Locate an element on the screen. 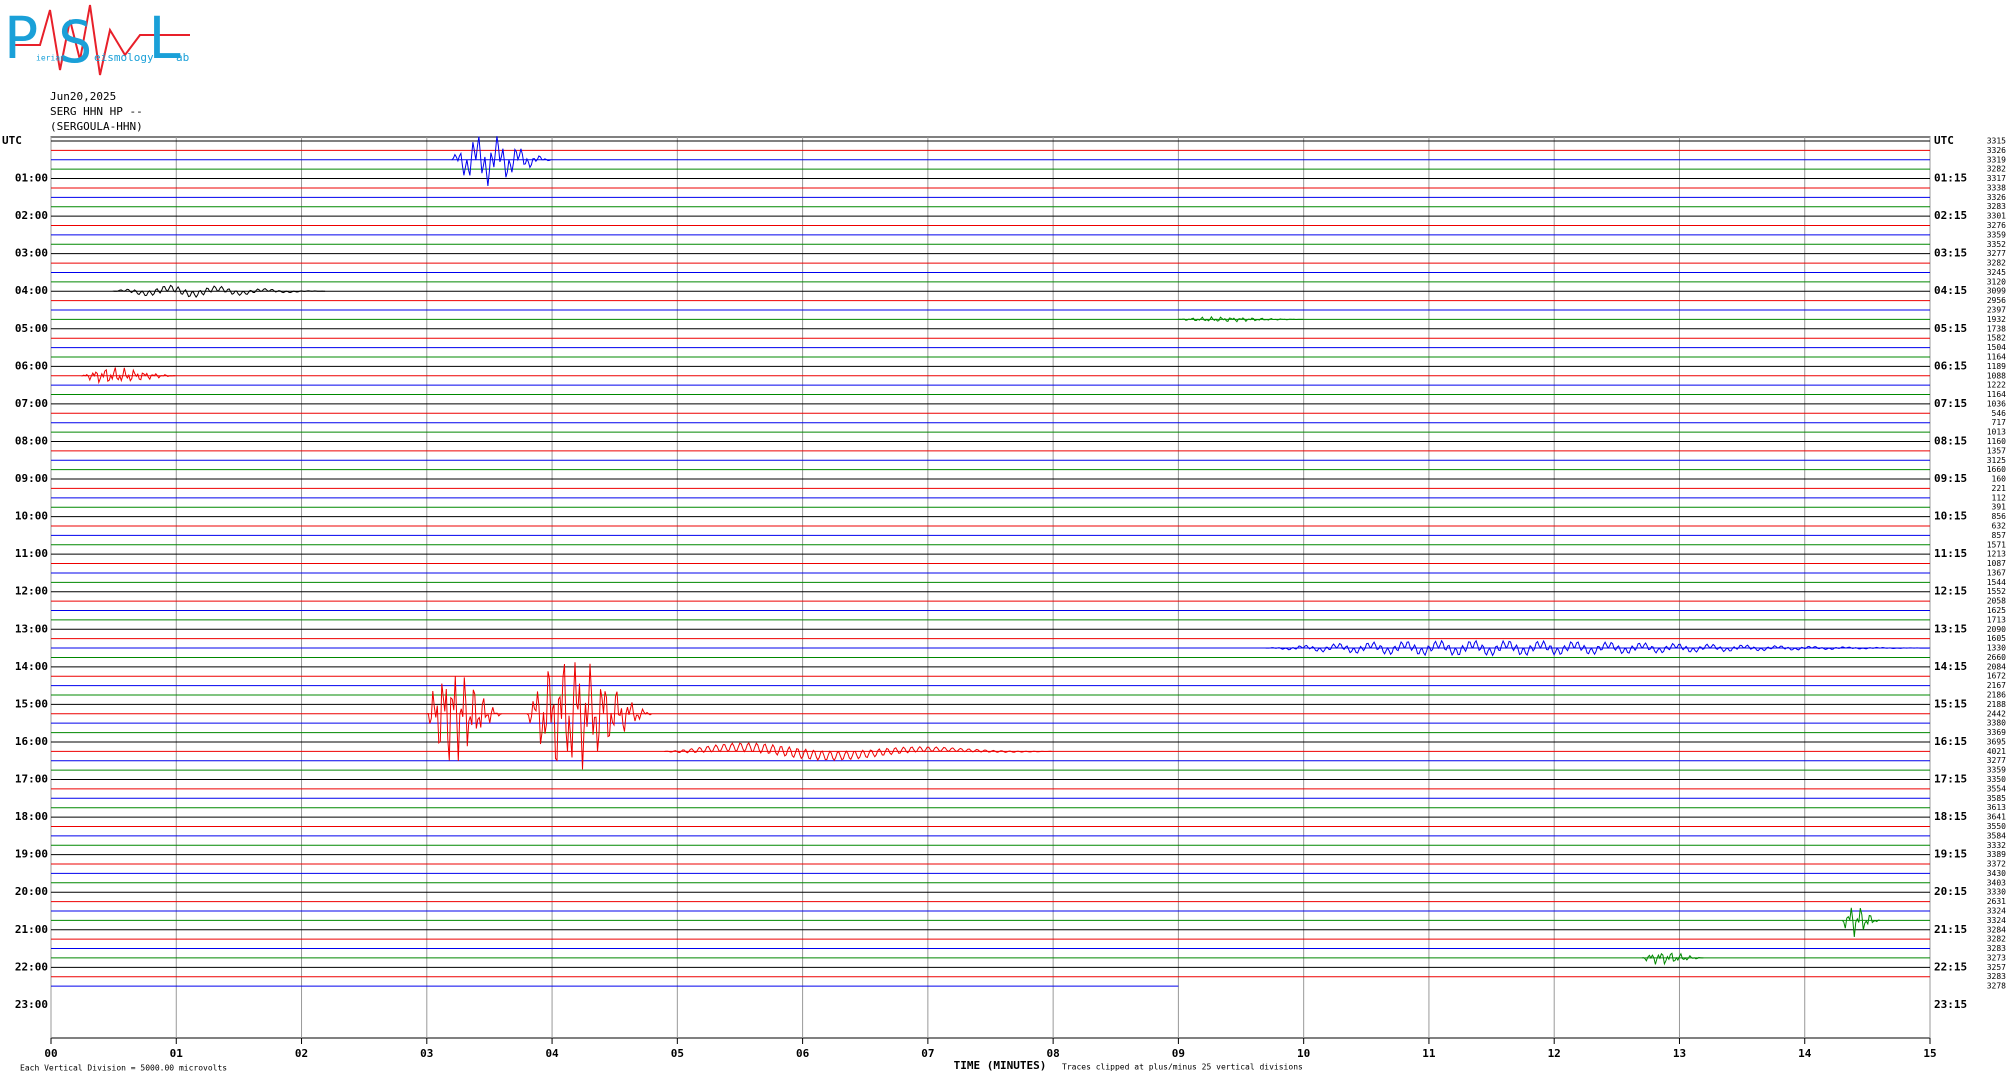 This screenshot has height=1080, width=2010. trace-value: 3359 is located at coordinates (1996, 770).